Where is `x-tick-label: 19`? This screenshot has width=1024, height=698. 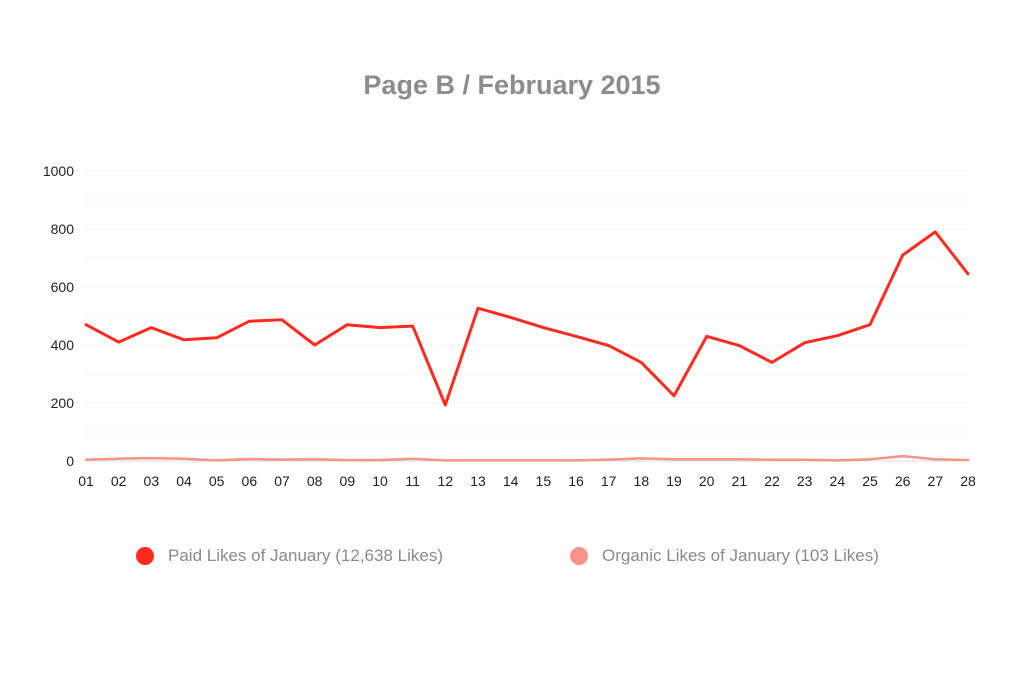 x-tick-label: 19 is located at coordinates (674, 481).